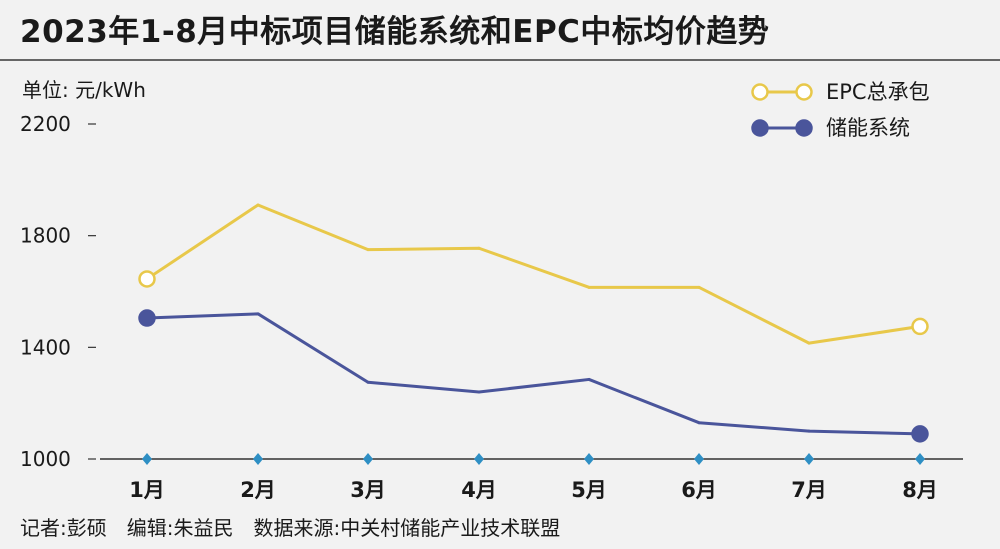 Image resolution: width=1000 pixels, height=549 pixels. Describe the element at coordinates (589, 490) in the screenshot. I see `x-tick-label: 5月` at that location.